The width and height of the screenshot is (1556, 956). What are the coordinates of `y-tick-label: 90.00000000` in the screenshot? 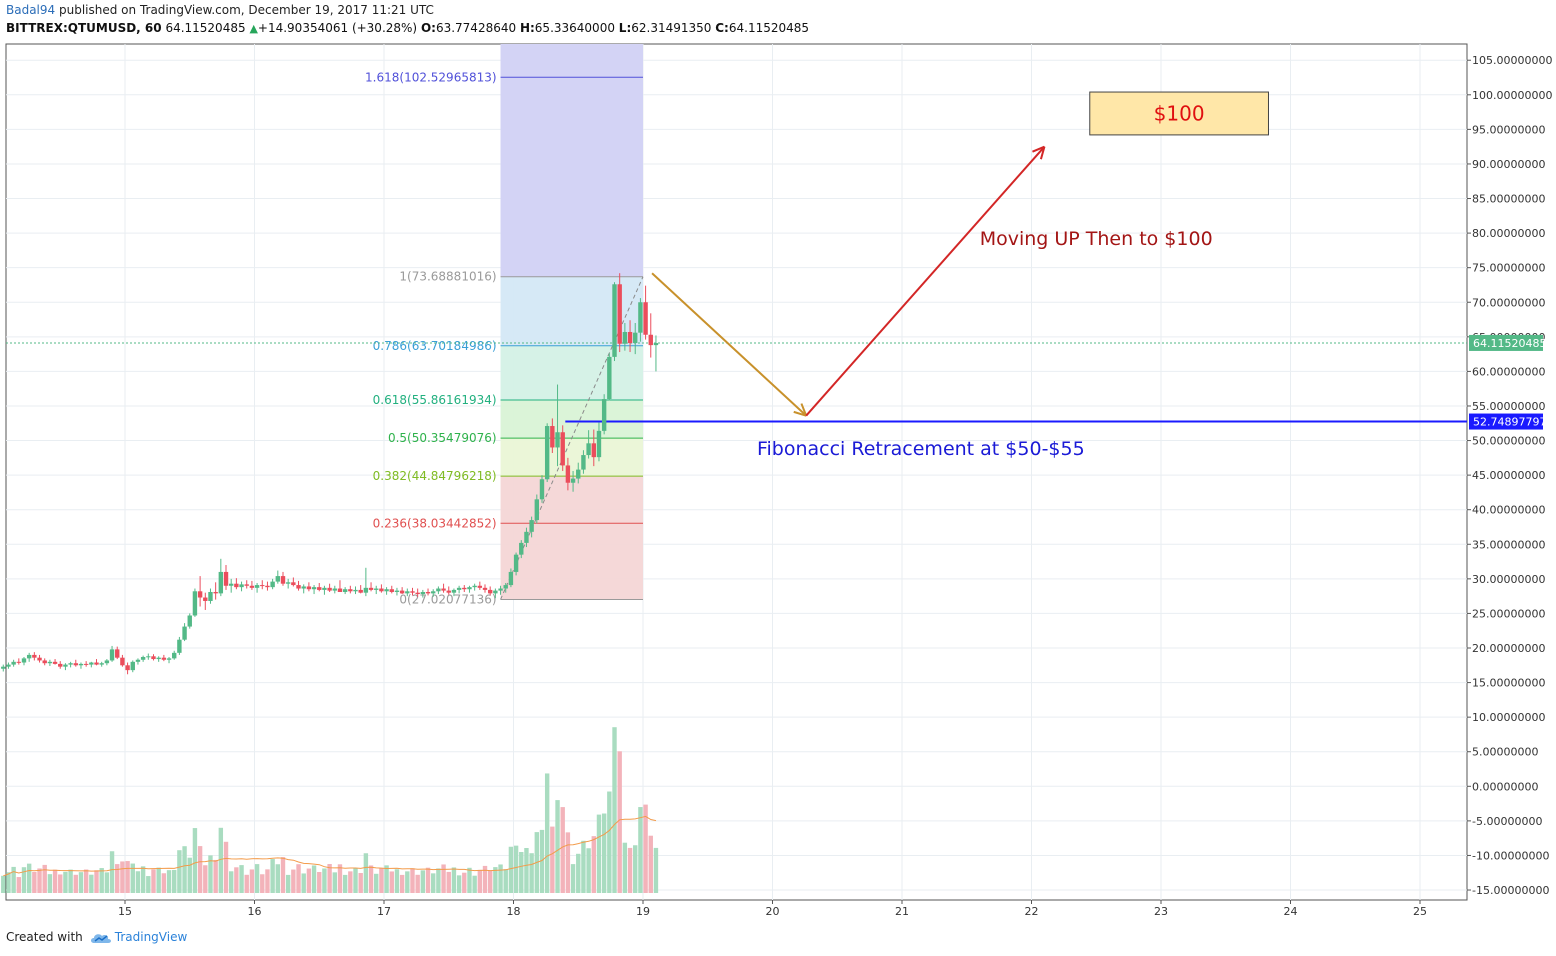 It's located at (1508, 164).